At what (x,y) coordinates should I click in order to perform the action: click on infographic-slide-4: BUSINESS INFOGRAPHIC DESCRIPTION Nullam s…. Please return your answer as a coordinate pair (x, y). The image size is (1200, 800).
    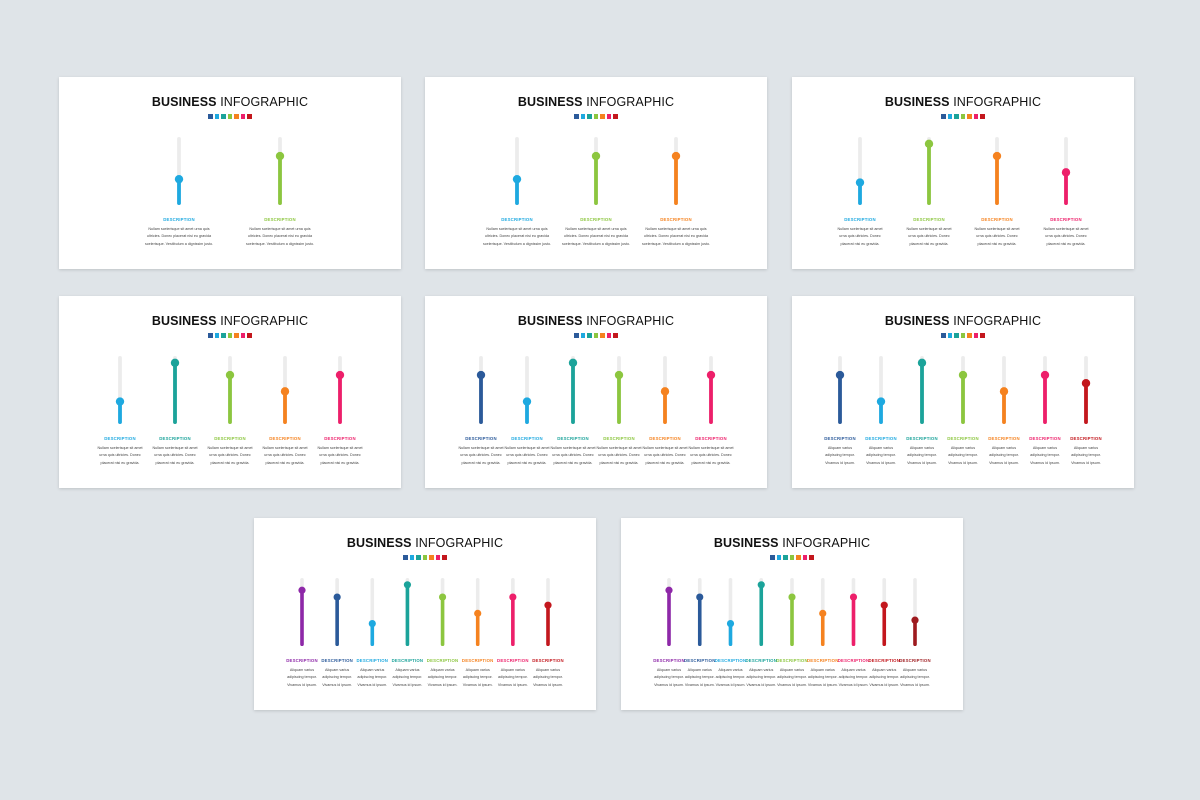
    Looking at the image, I should click on (230, 392).